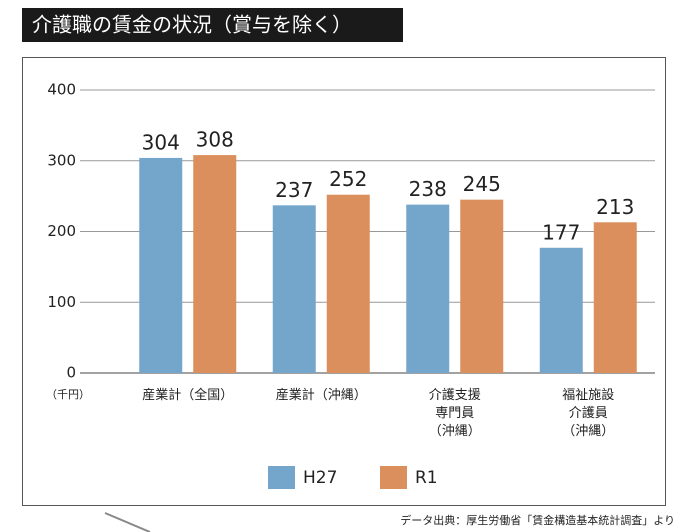 Image resolution: width=683 pixels, height=532 pixels. I want to click on value-label: 213, so click(615, 207).